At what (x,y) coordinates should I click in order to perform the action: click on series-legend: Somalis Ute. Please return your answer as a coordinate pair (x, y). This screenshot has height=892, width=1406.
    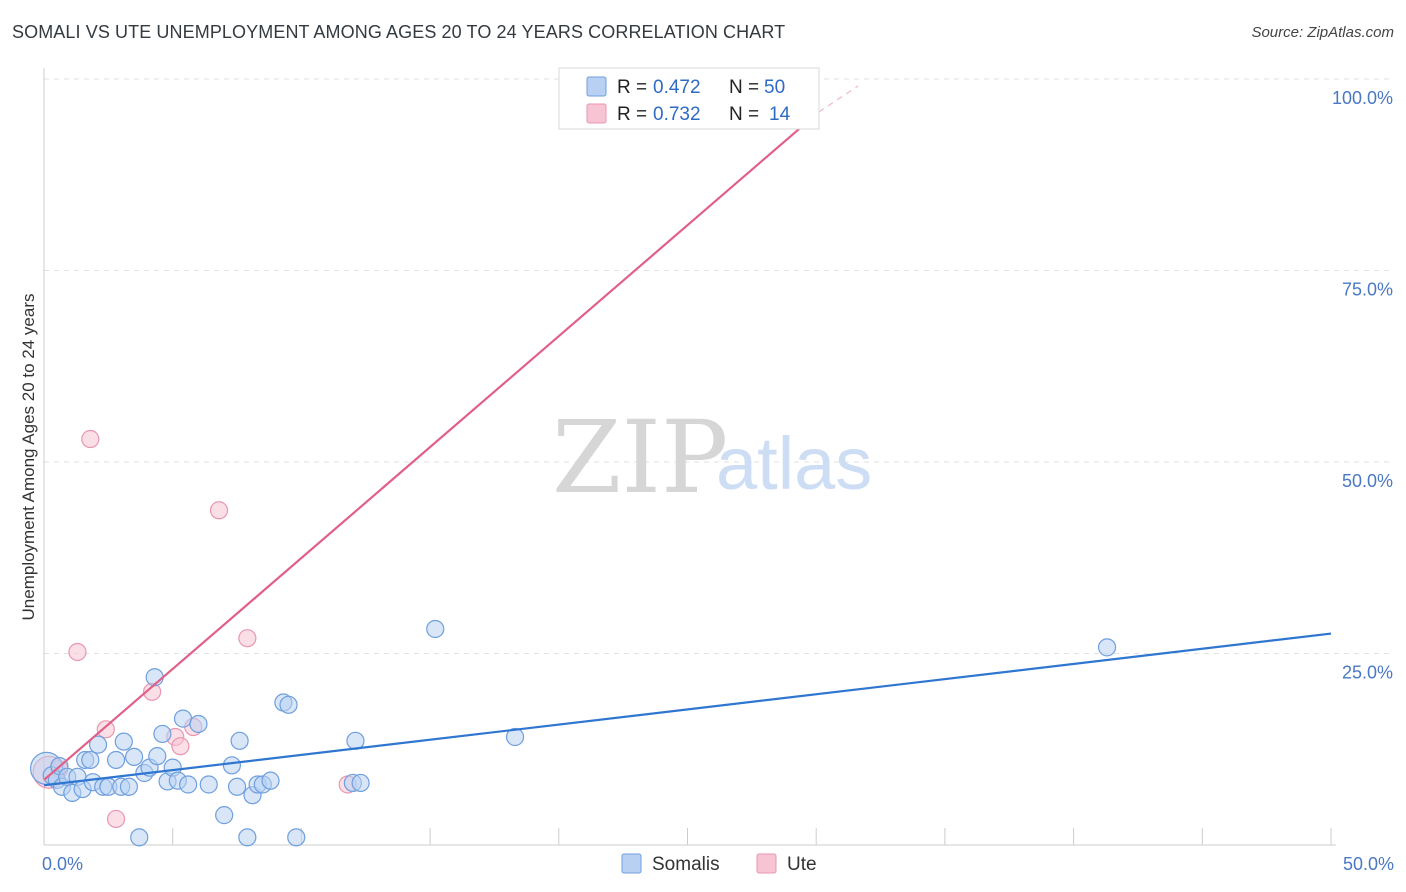
    Looking at the image, I should click on (719, 864).